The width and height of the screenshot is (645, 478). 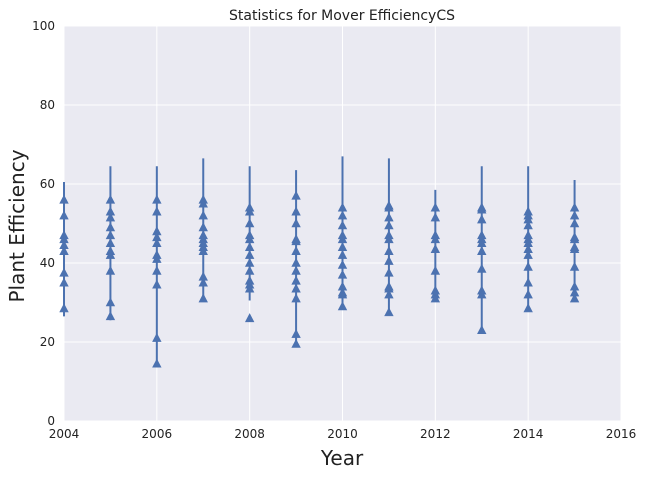 What do you see at coordinates (342, 458) in the screenshot?
I see `x-axis-label: Year` at bounding box center [342, 458].